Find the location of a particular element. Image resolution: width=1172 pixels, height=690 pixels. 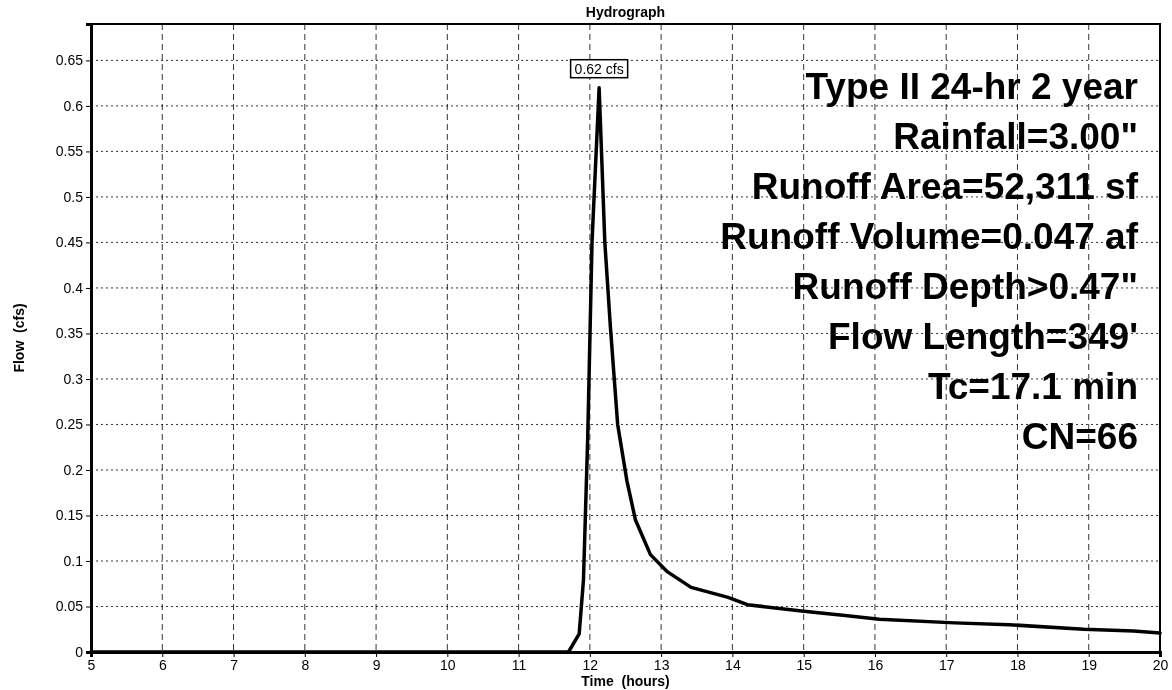

y-tick-label: 0.55 is located at coordinates (69, 151).